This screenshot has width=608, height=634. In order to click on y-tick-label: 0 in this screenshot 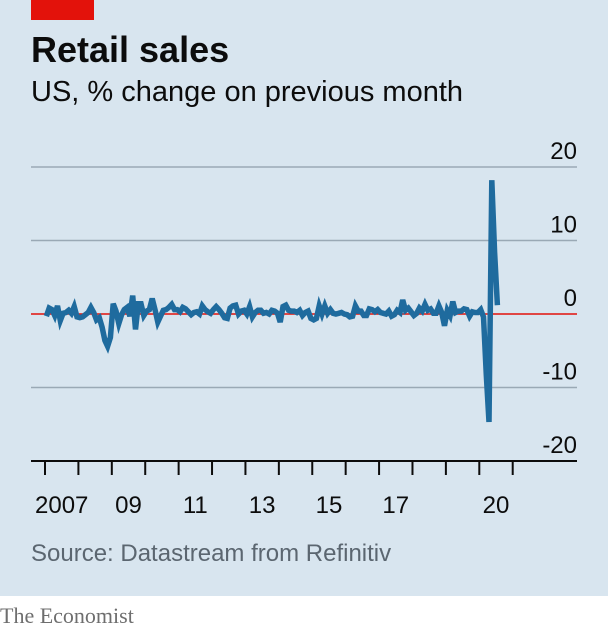, I will do `click(570, 298)`.